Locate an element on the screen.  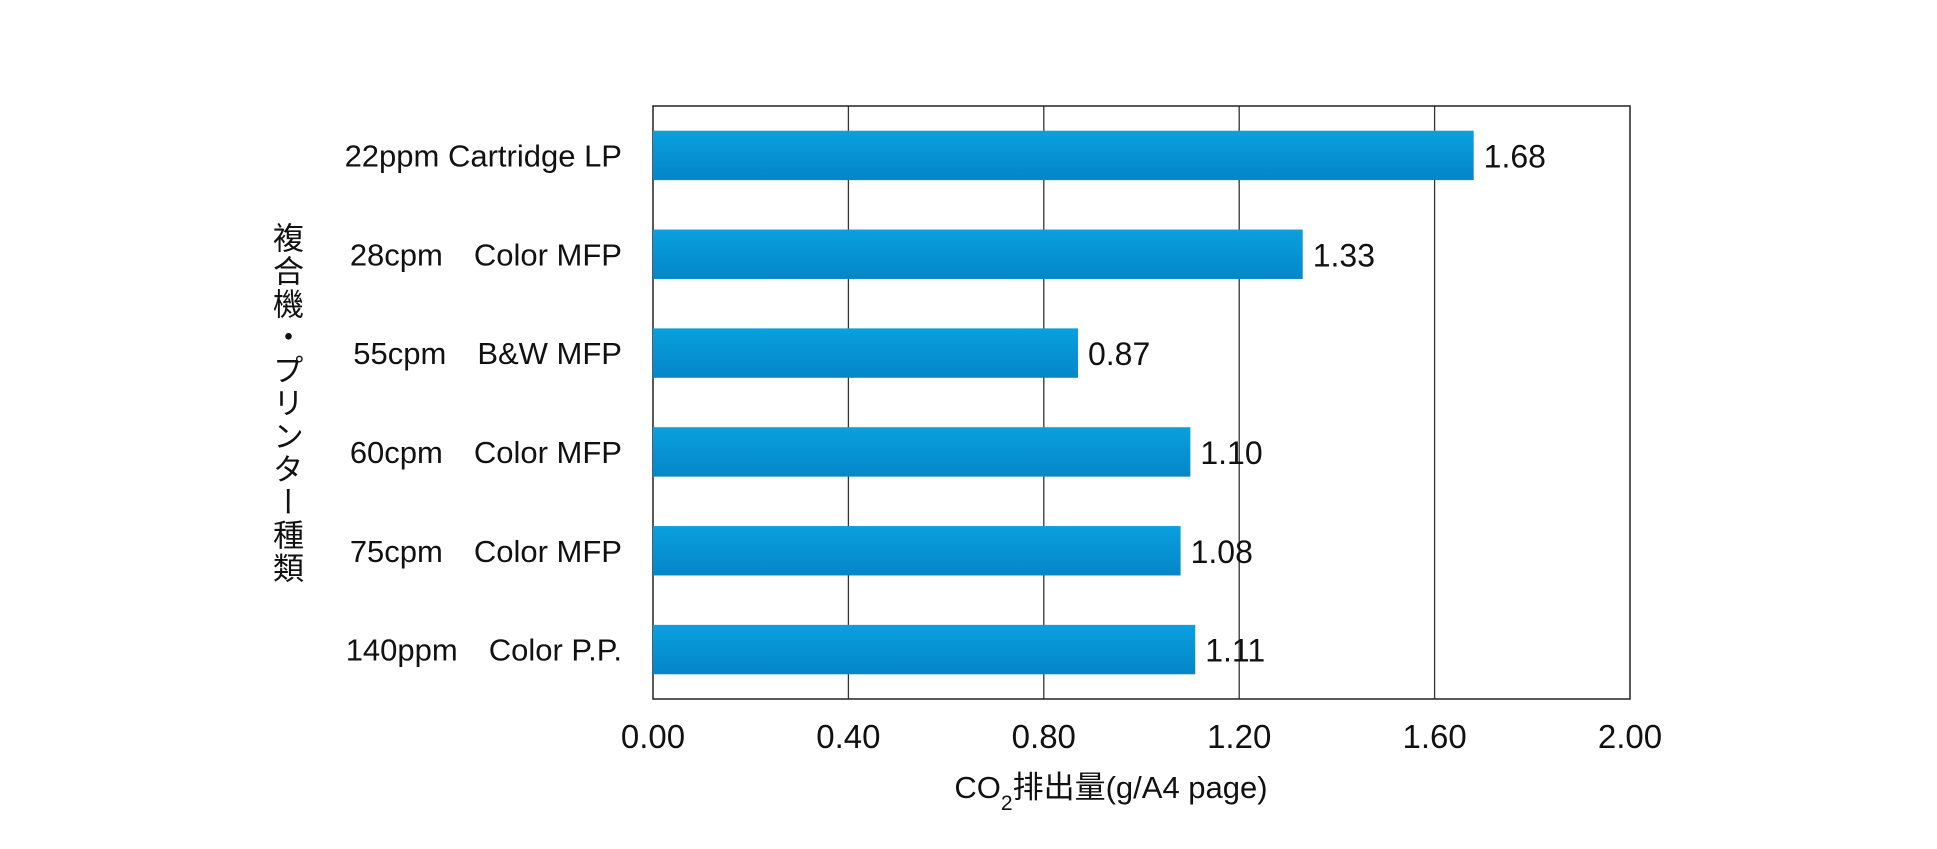
x-tick-label: 0.00 is located at coordinates (653, 736).